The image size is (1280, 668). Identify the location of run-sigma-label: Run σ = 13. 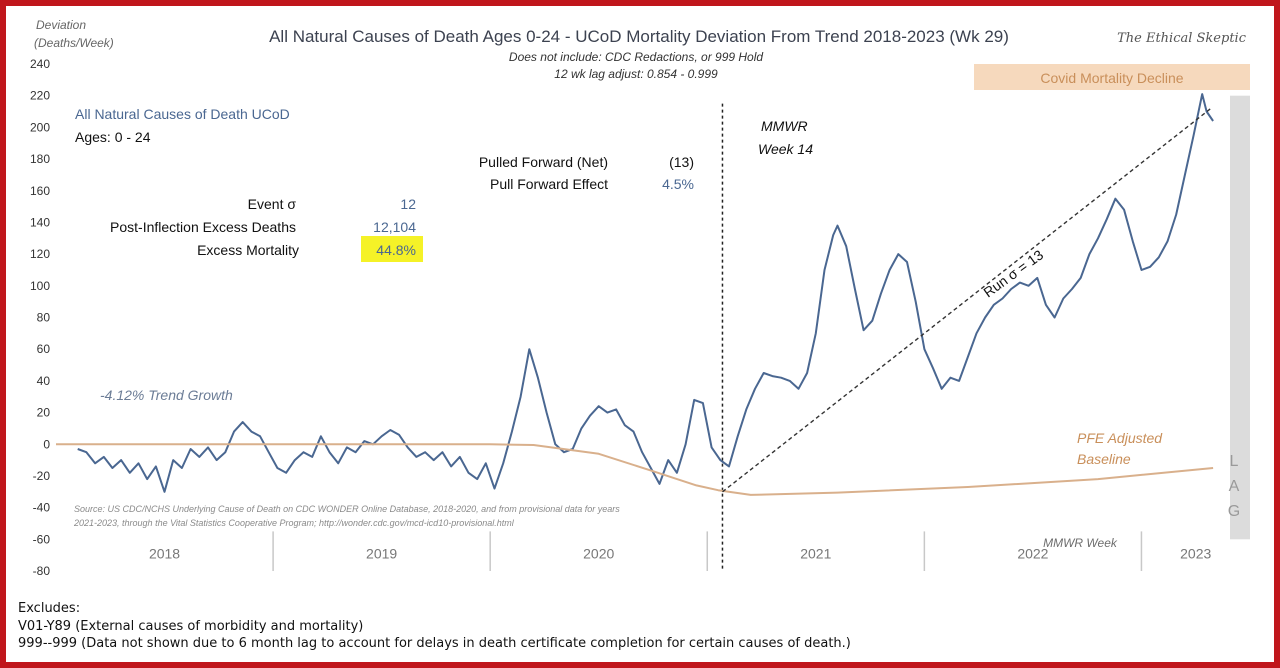
(1013, 273).